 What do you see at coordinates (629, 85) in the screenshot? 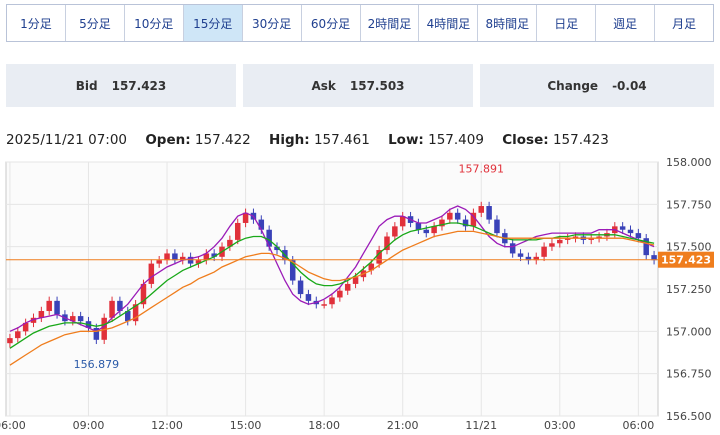
I see `change-value: -0.04` at bounding box center [629, 85].